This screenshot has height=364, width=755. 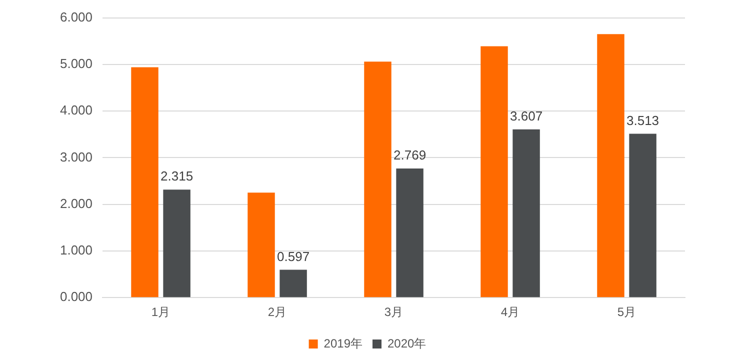 I want to click on x-tick-label: 3月, so click(x=394, y=312).